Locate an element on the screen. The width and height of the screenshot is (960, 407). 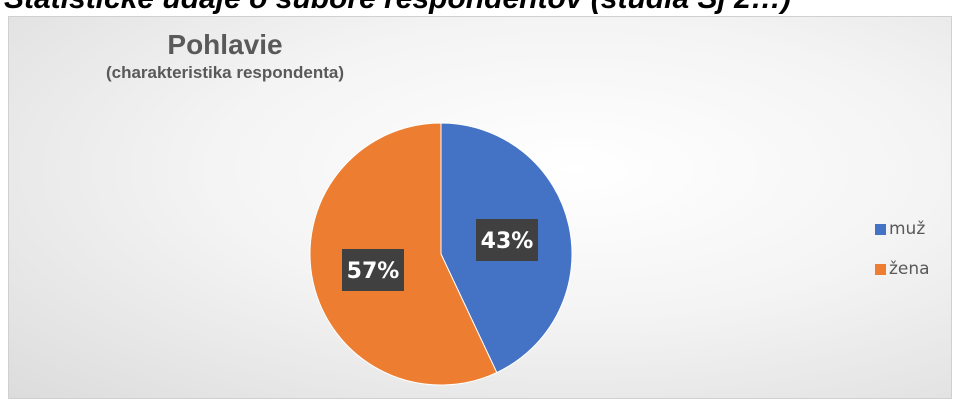
chart-subtitle: (charakteristika respondenta) is located at coordinates (225, 72).